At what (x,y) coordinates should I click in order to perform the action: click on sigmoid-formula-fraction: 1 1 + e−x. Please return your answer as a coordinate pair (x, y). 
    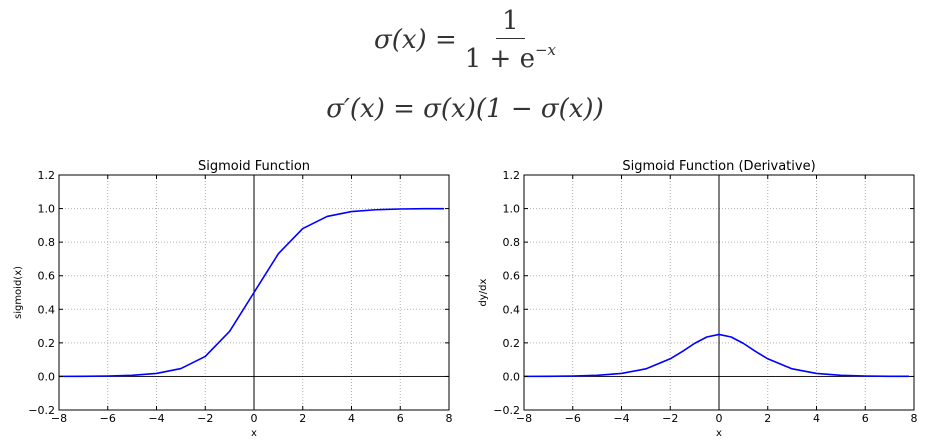
    Looking at the image, I should click on (510, 40).